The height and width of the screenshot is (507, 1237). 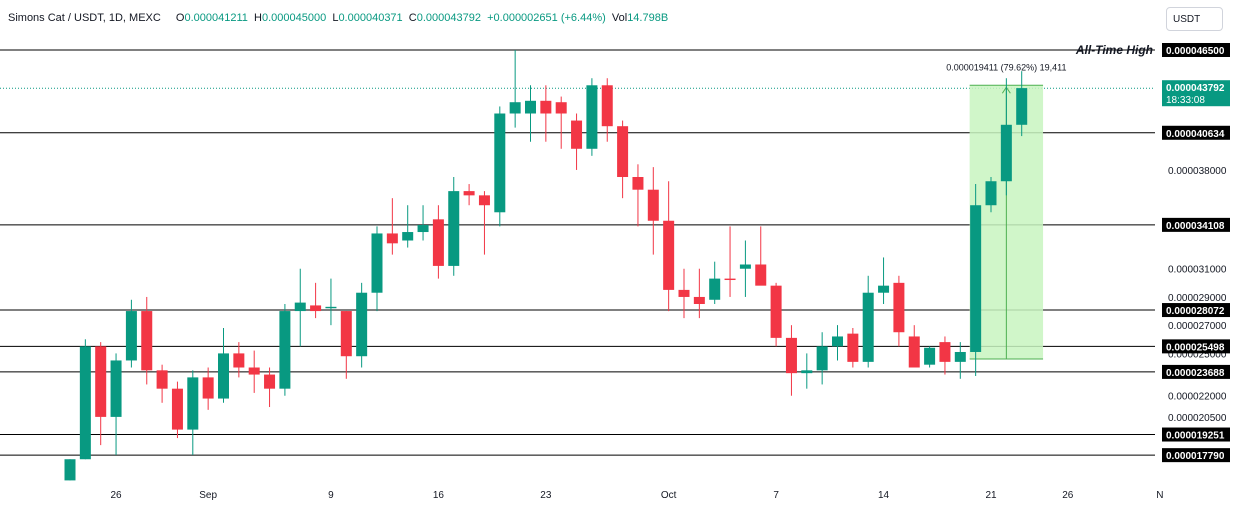 What do you see at coordinates (669, 495) in the screenshot?
I see `x-tick-label: Oct` at bounding box center [669, 495].